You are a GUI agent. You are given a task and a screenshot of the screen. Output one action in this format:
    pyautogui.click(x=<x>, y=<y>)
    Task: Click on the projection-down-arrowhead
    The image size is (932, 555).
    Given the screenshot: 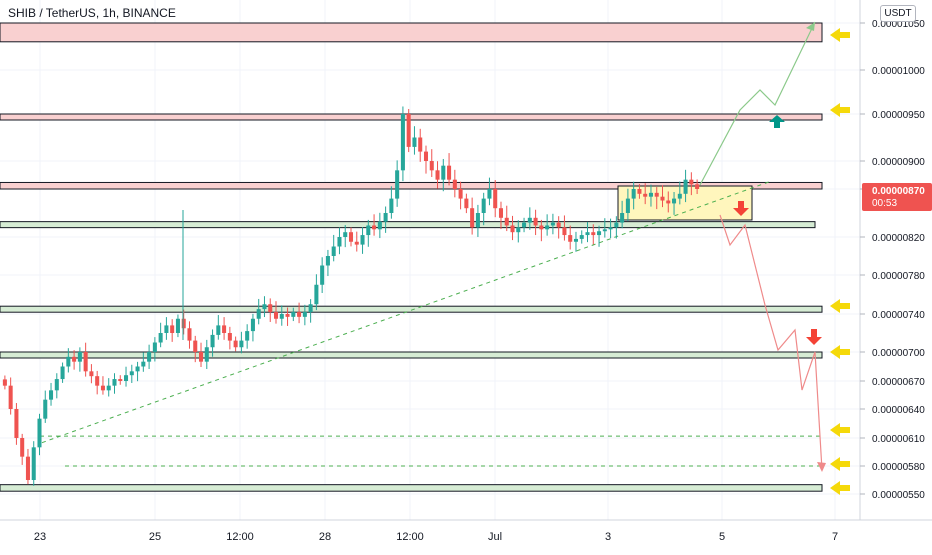 What is the action you would take?
    pyautogui.click(x=821, y=467)
    